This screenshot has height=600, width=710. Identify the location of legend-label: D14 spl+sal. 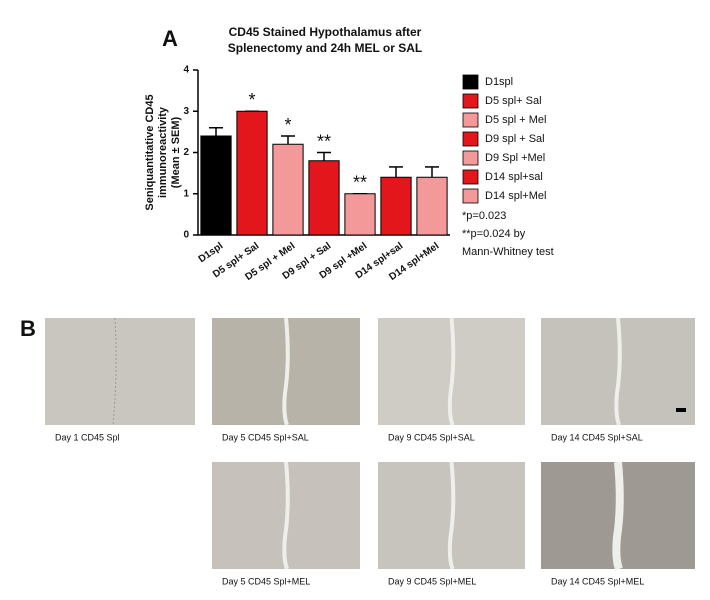
(514, 177).